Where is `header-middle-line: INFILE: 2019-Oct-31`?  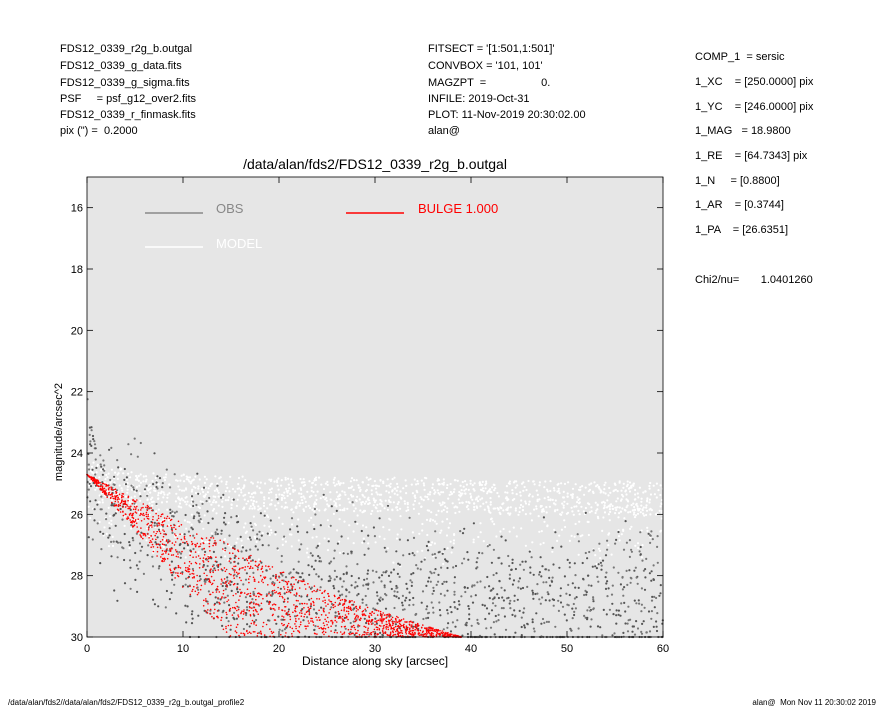 header-middle-line: INFILE: 2019-Oct-31 is located at coordinates (479, 99).